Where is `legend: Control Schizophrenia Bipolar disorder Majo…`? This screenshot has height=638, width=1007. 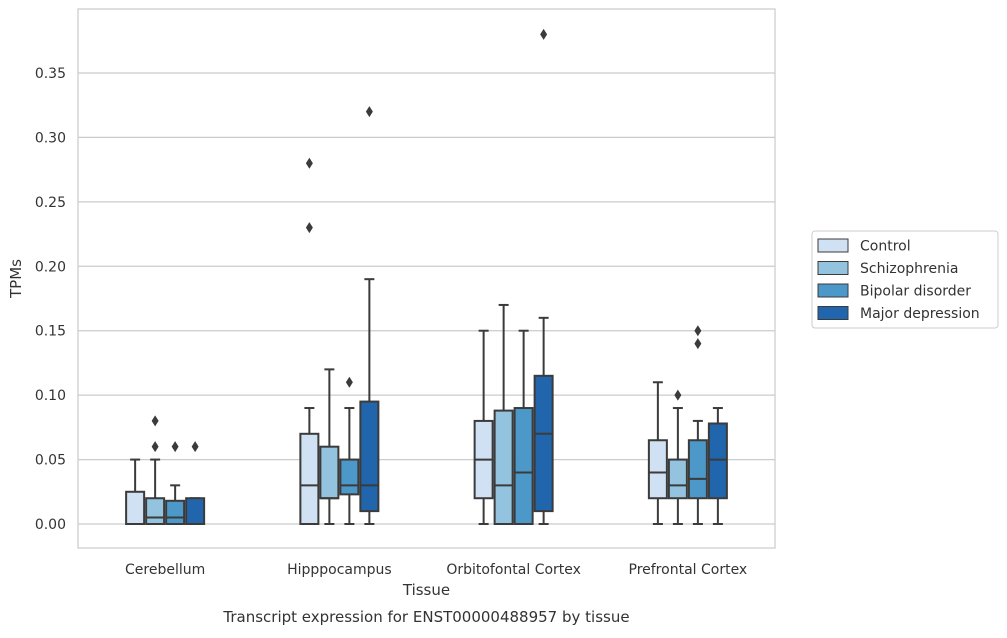 legend: Control Schizophrenia Bipolar disorder Majo… is located at coordinates (905, 279).